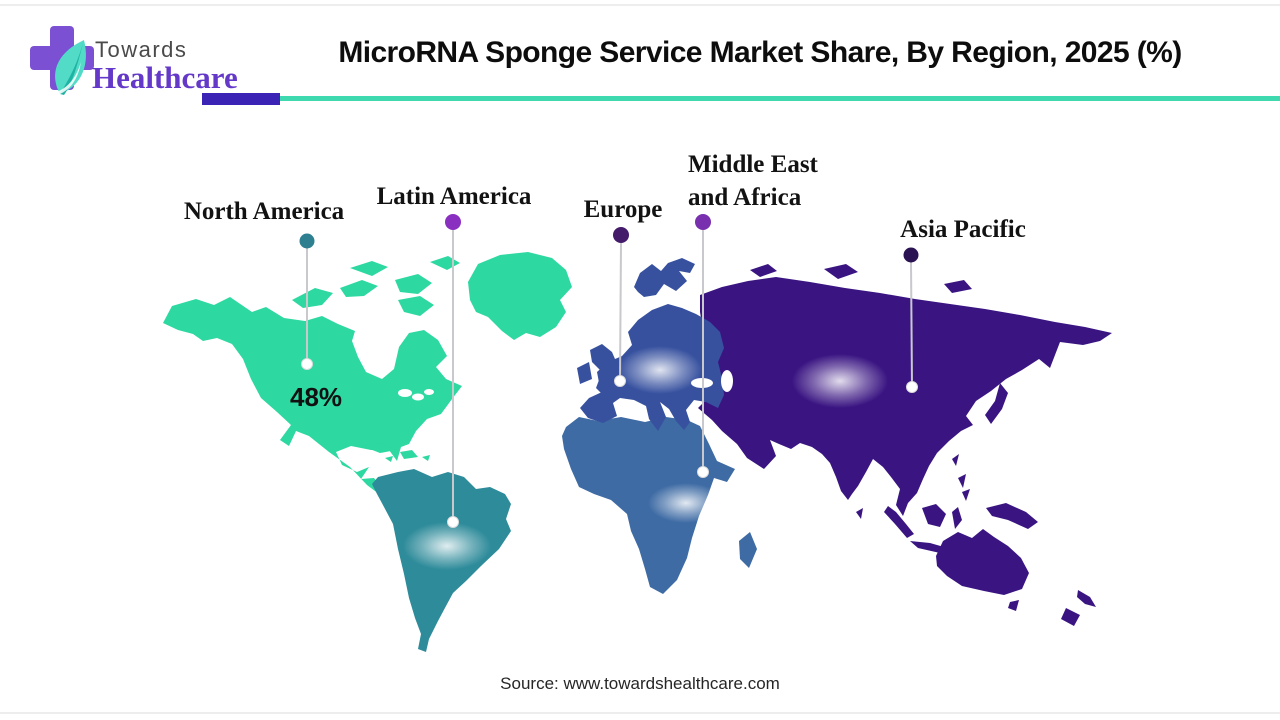 The image size is (1280, 720). What do you see at coordinates (753, 181) in the screenshot?
I see `label-middle-east-africa: Middle East and Africa` at bounding box center [753, 181].